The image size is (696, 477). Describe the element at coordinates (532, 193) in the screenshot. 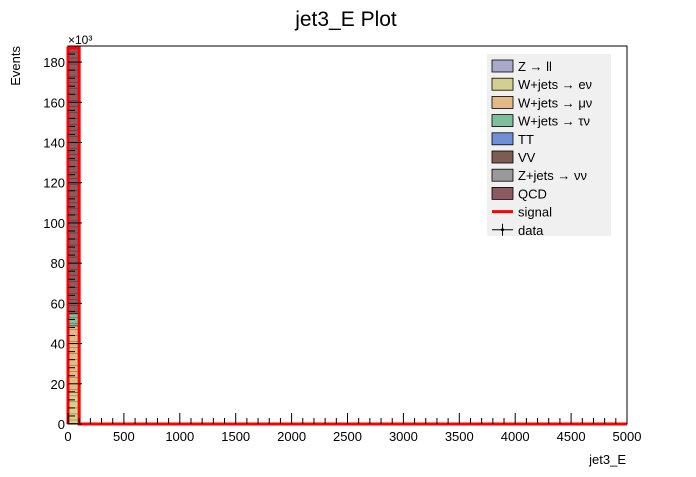

I see `legend-label: QCD` at that location.